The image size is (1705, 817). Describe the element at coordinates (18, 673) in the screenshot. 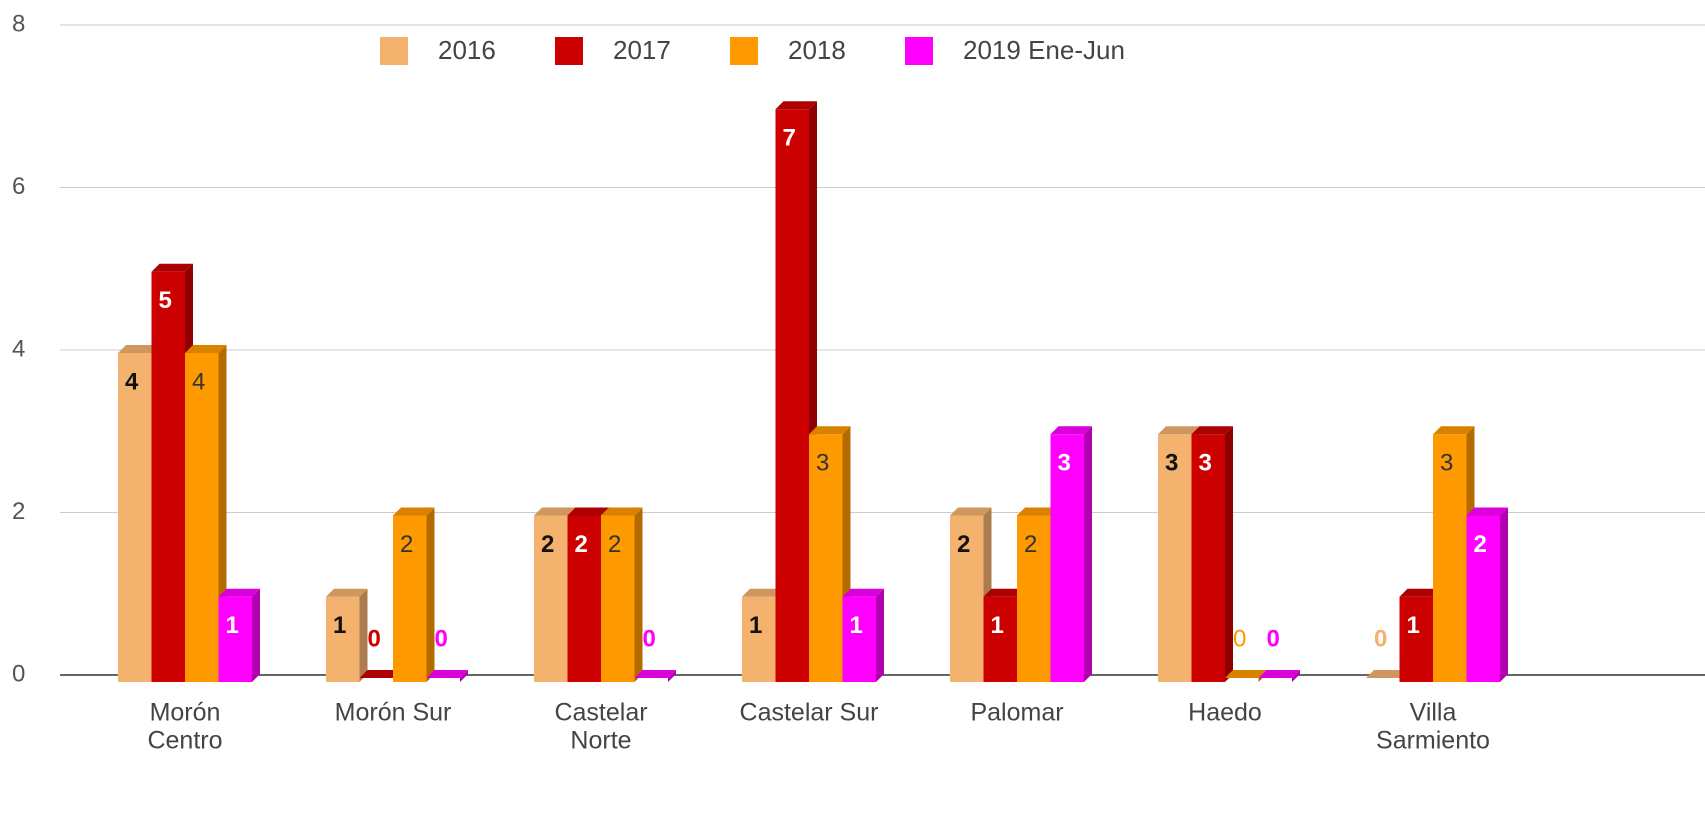

I see `y-tick-label: 0` at that location.